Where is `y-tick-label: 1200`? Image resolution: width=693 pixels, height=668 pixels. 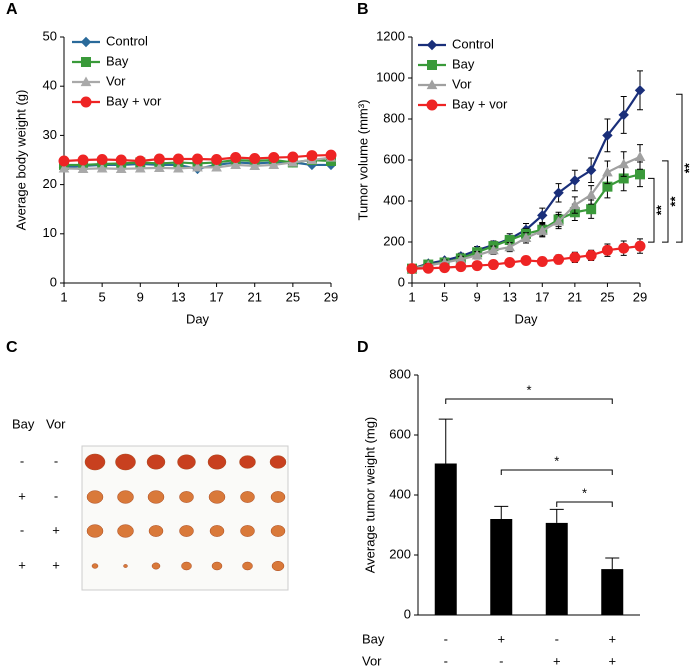
y-tick-label: 1200 is located at coordinates (390, 35).